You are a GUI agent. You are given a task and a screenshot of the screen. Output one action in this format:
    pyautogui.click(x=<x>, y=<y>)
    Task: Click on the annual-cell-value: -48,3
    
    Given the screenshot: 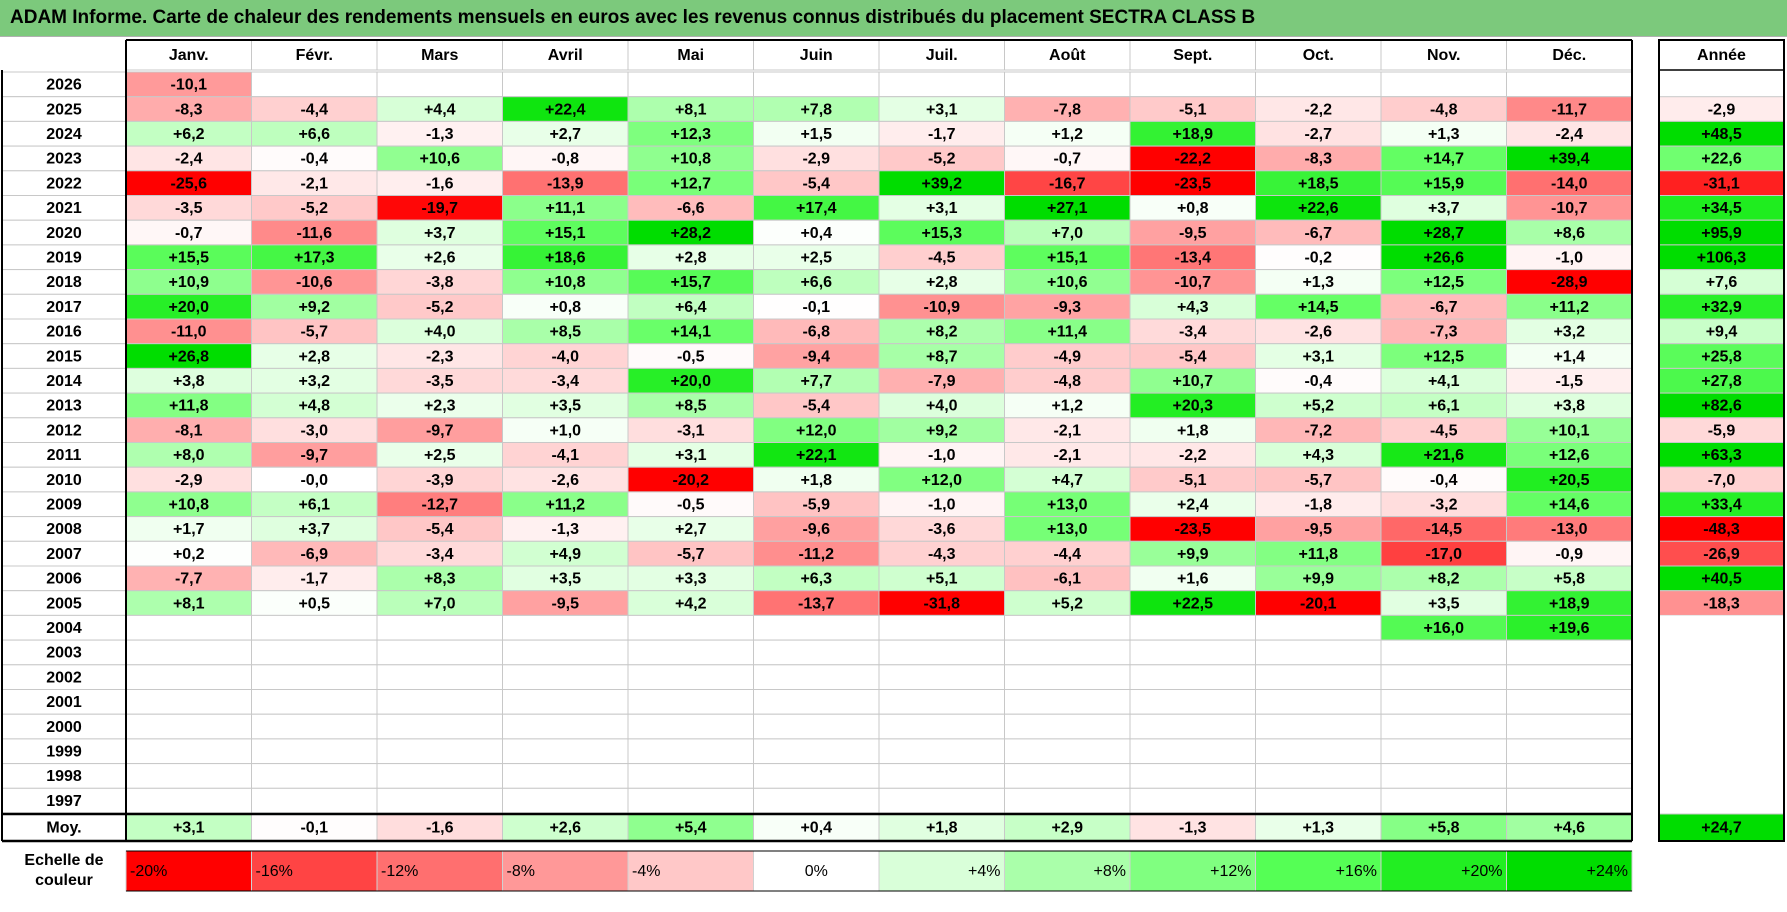 What is the action you would take?
    pyautogui.click(x=1721, y=529)
    